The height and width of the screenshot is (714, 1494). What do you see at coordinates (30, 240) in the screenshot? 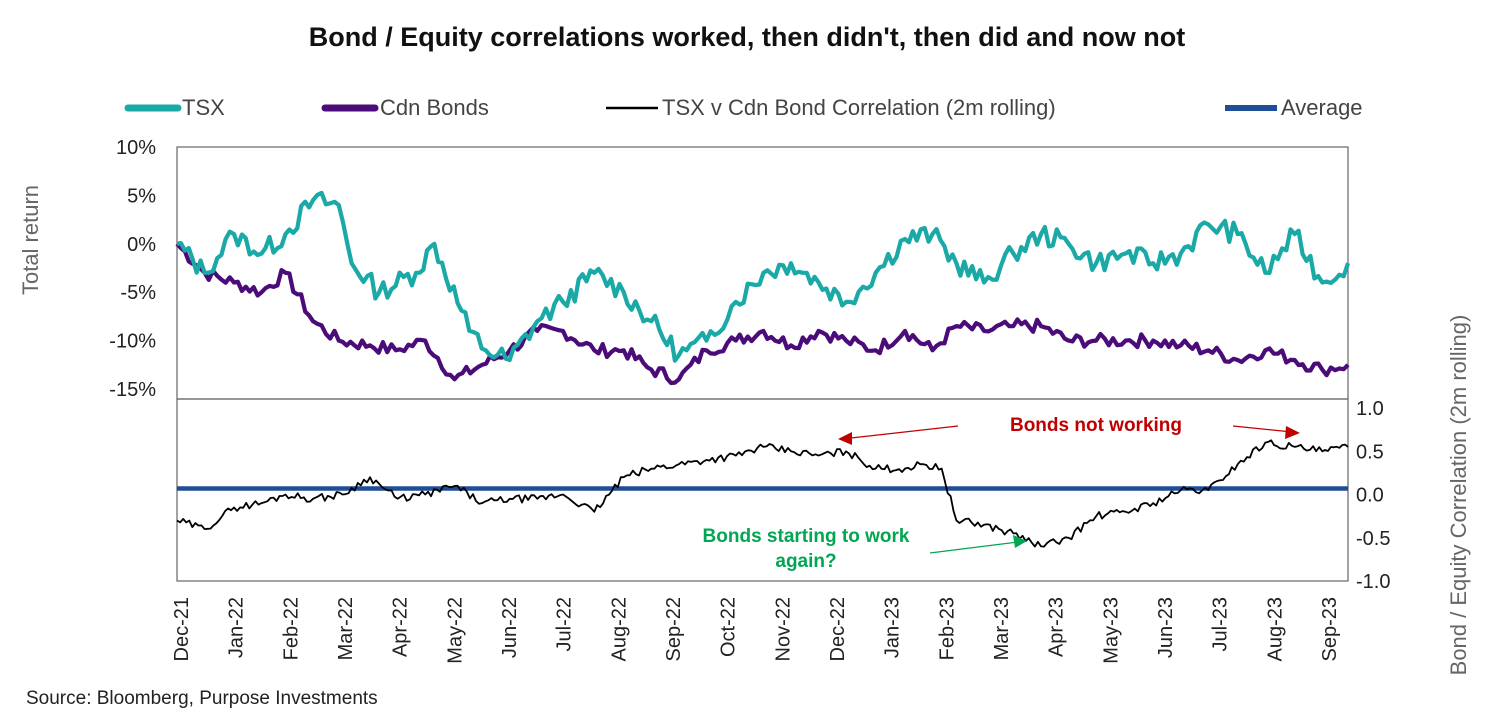
I see `left-axis-title: Total return` at bounding box center [30, 240].